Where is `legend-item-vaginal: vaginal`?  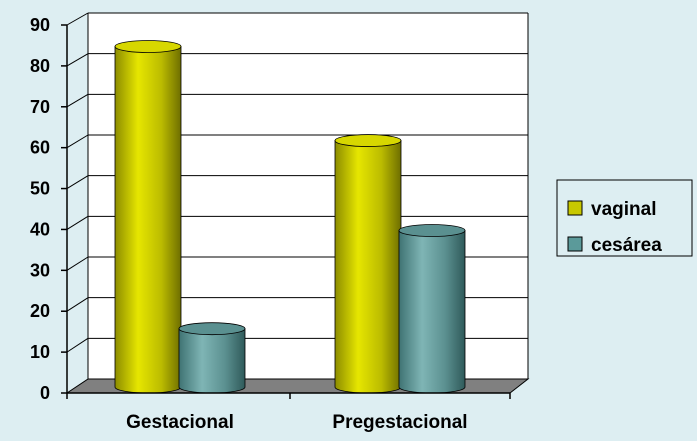 legend-item-vaginal: vaginal is located at coordinates (611, 209).